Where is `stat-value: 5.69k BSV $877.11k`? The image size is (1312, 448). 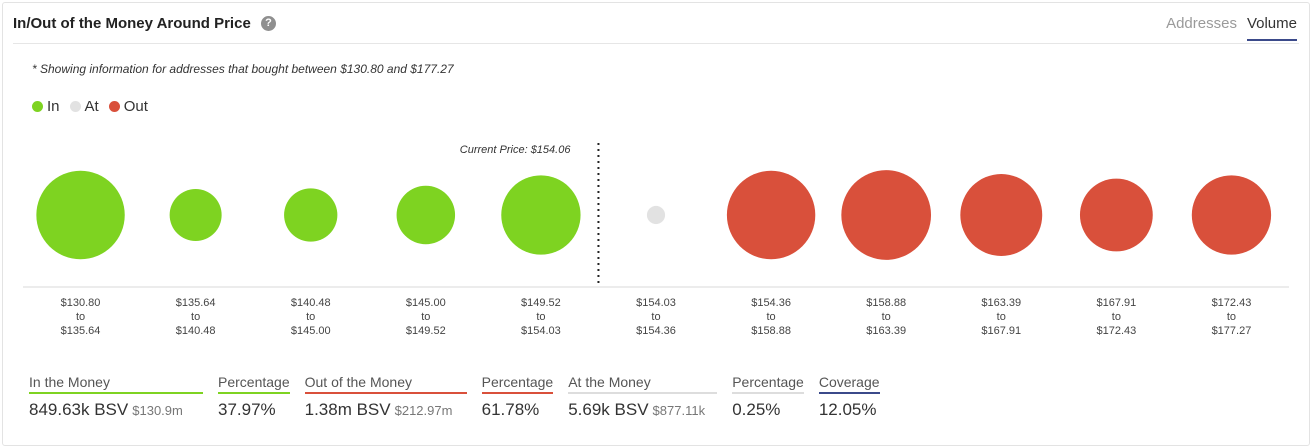 stat-value: 5.69k BSV $877.11k is located at coordinates (642, 410).